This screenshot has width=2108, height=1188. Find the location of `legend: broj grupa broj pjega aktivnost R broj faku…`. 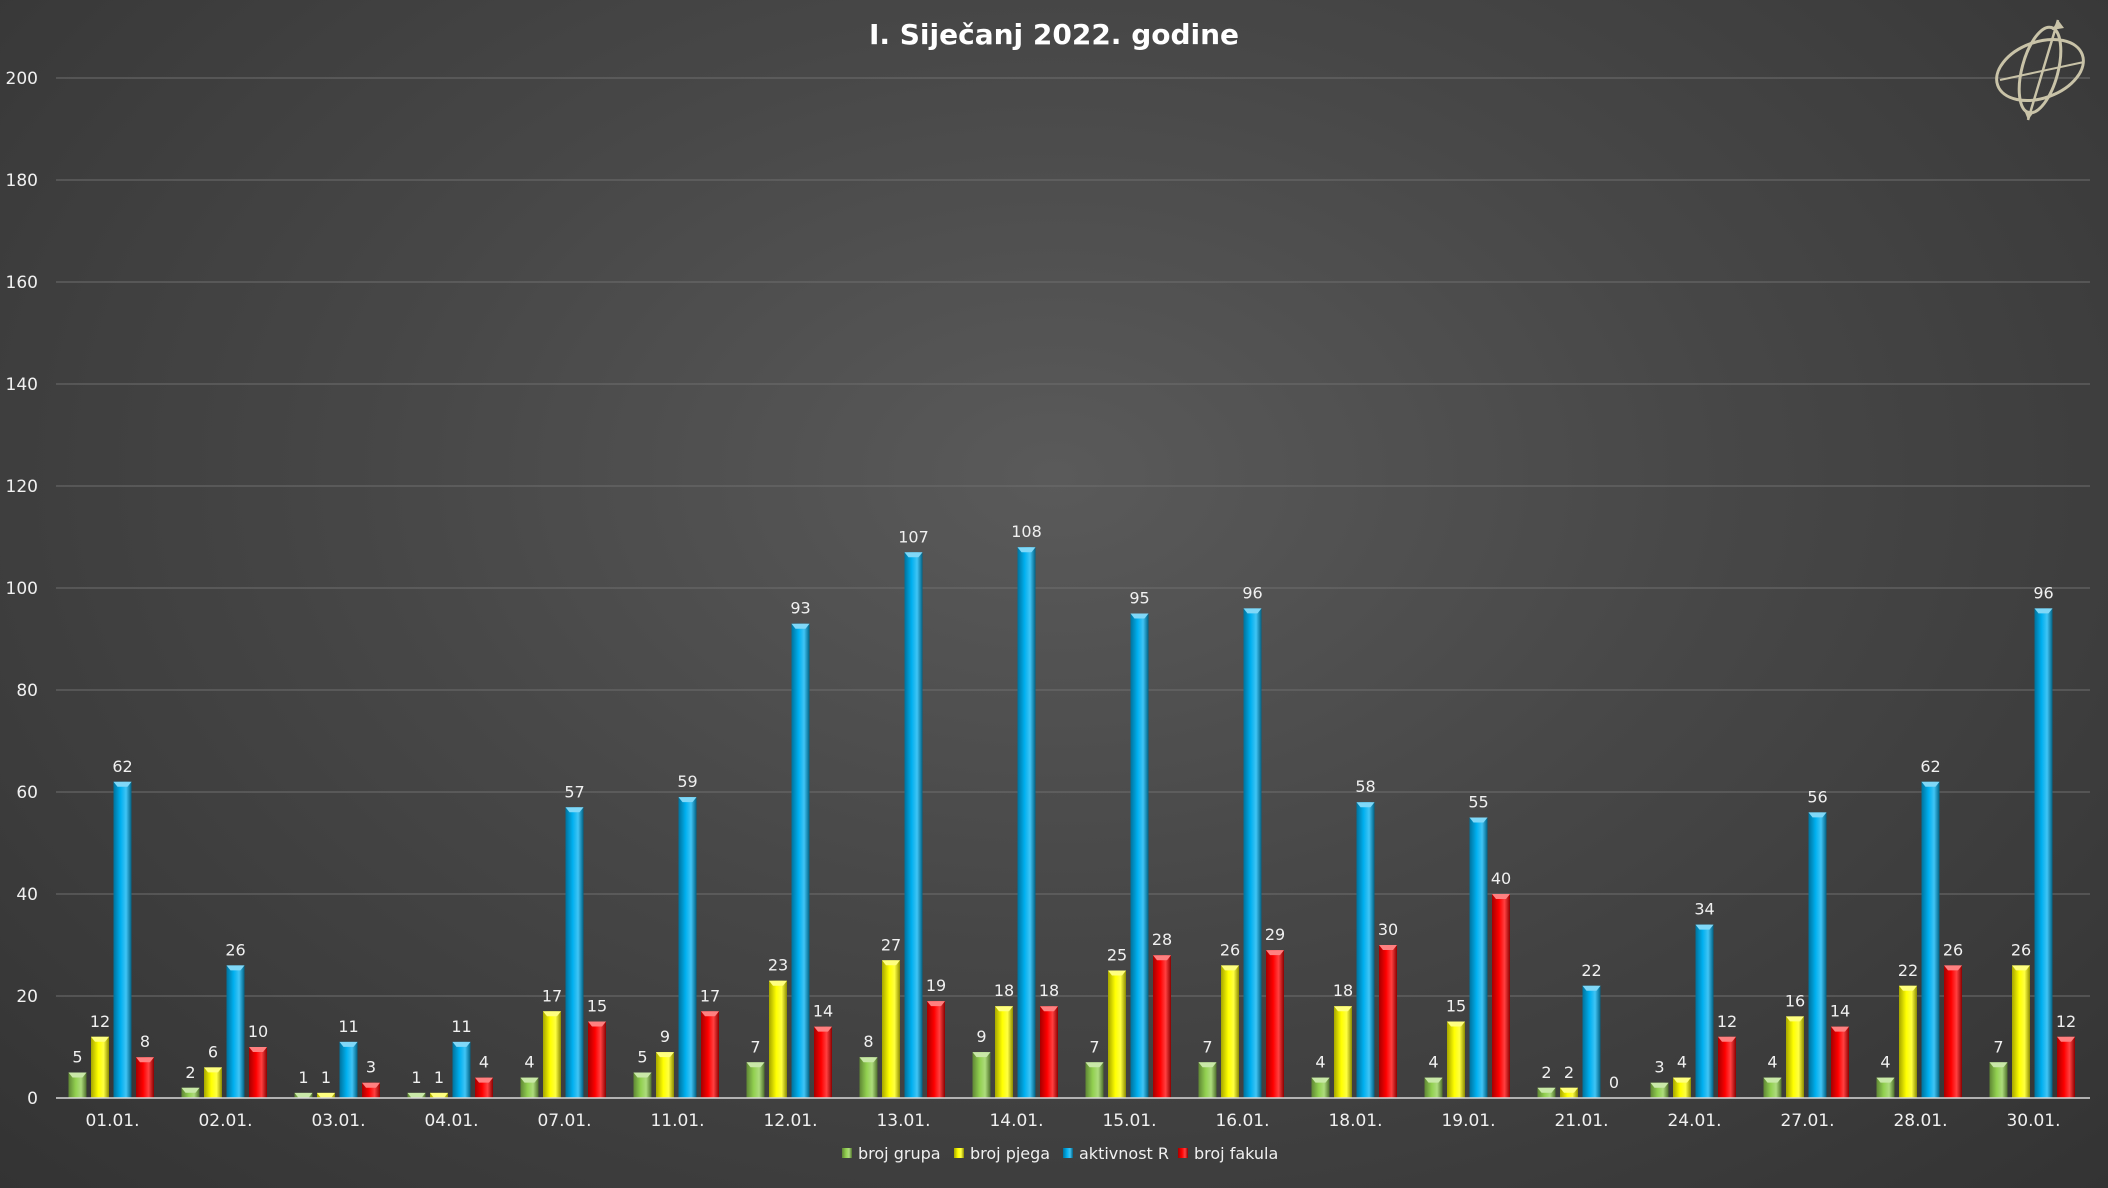

legend: broj grupa broj pjega aktivnost R broj faku… is located at coordinates (1060, 1153).